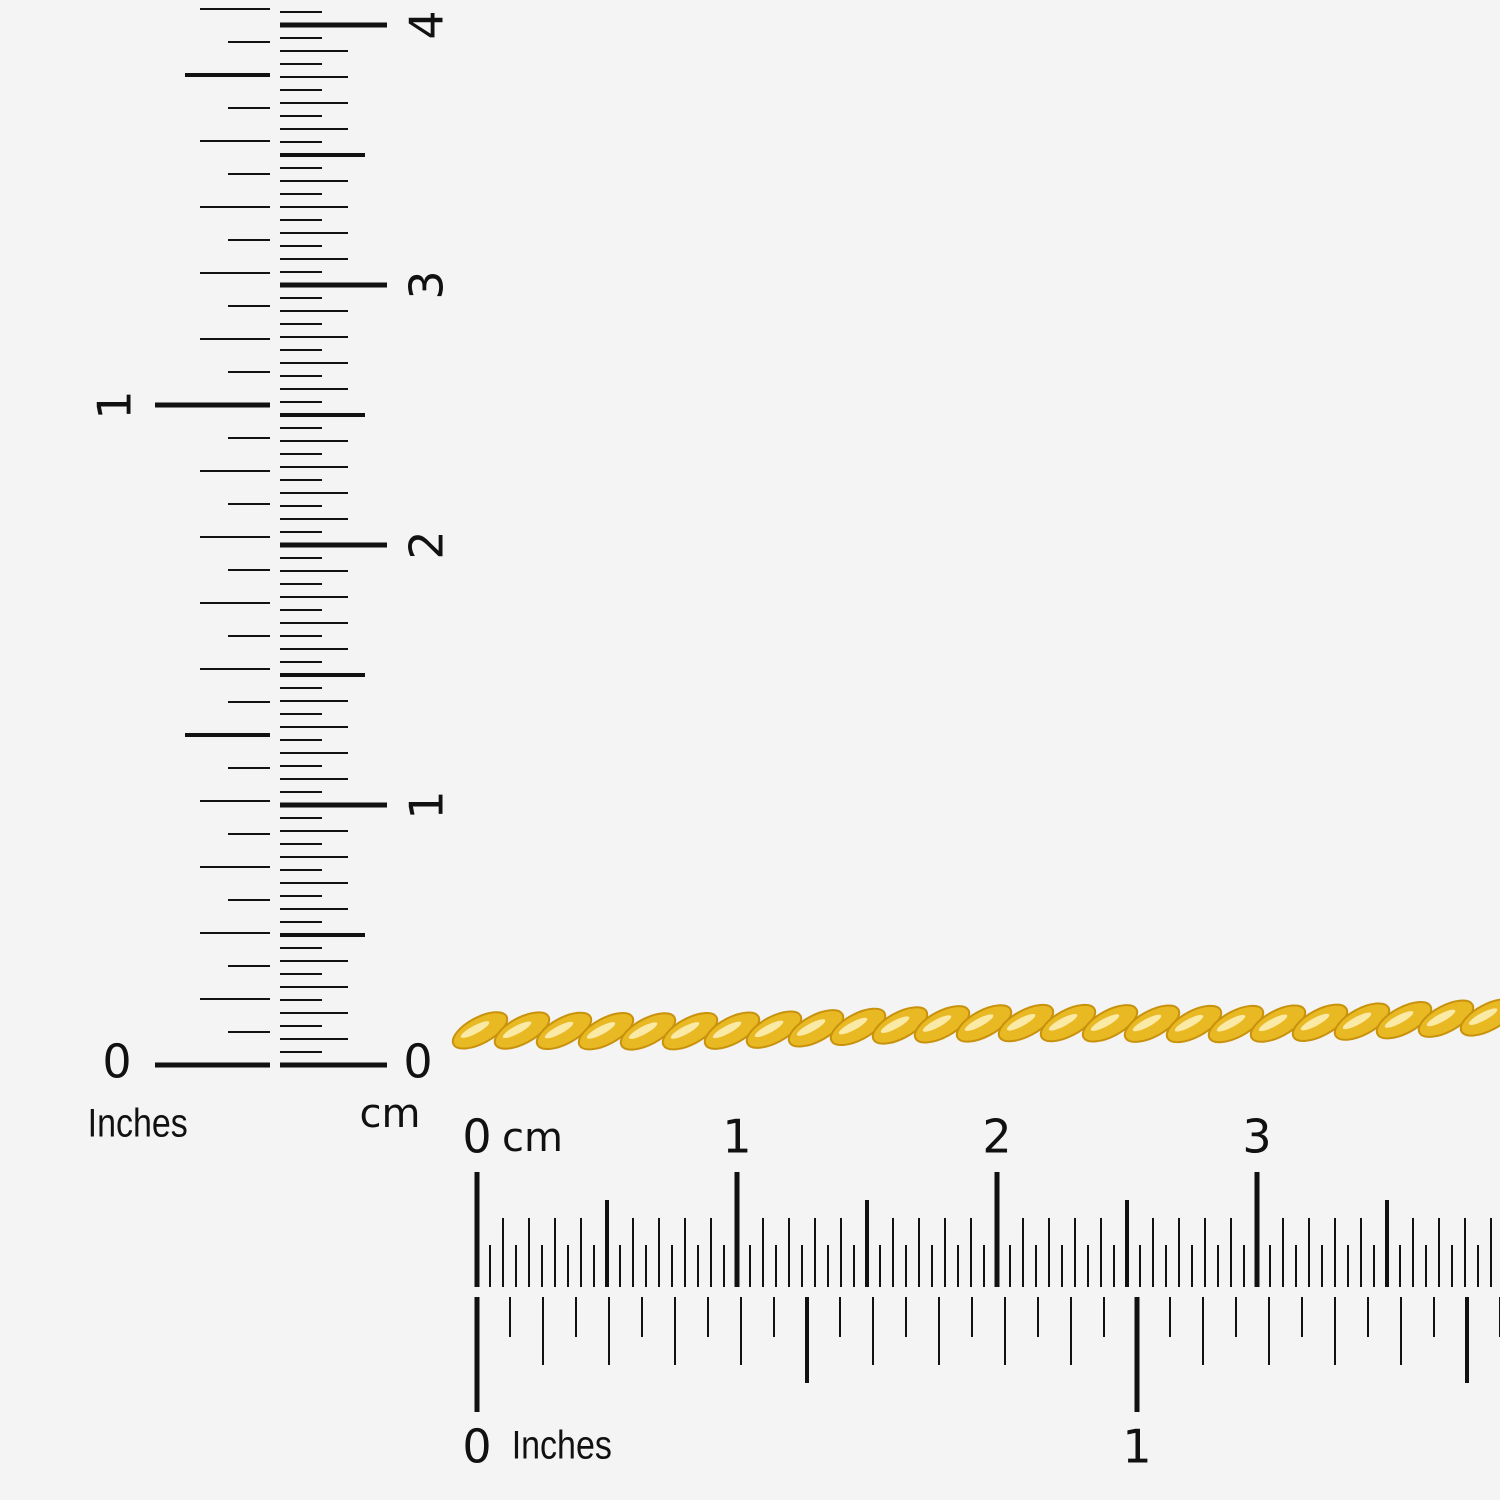 This screenshot has width=1500, height=1500. Describe the element at coordinates (390, 1114) in the screenshot. I see `vertical-cm-unit: cm` at that location.